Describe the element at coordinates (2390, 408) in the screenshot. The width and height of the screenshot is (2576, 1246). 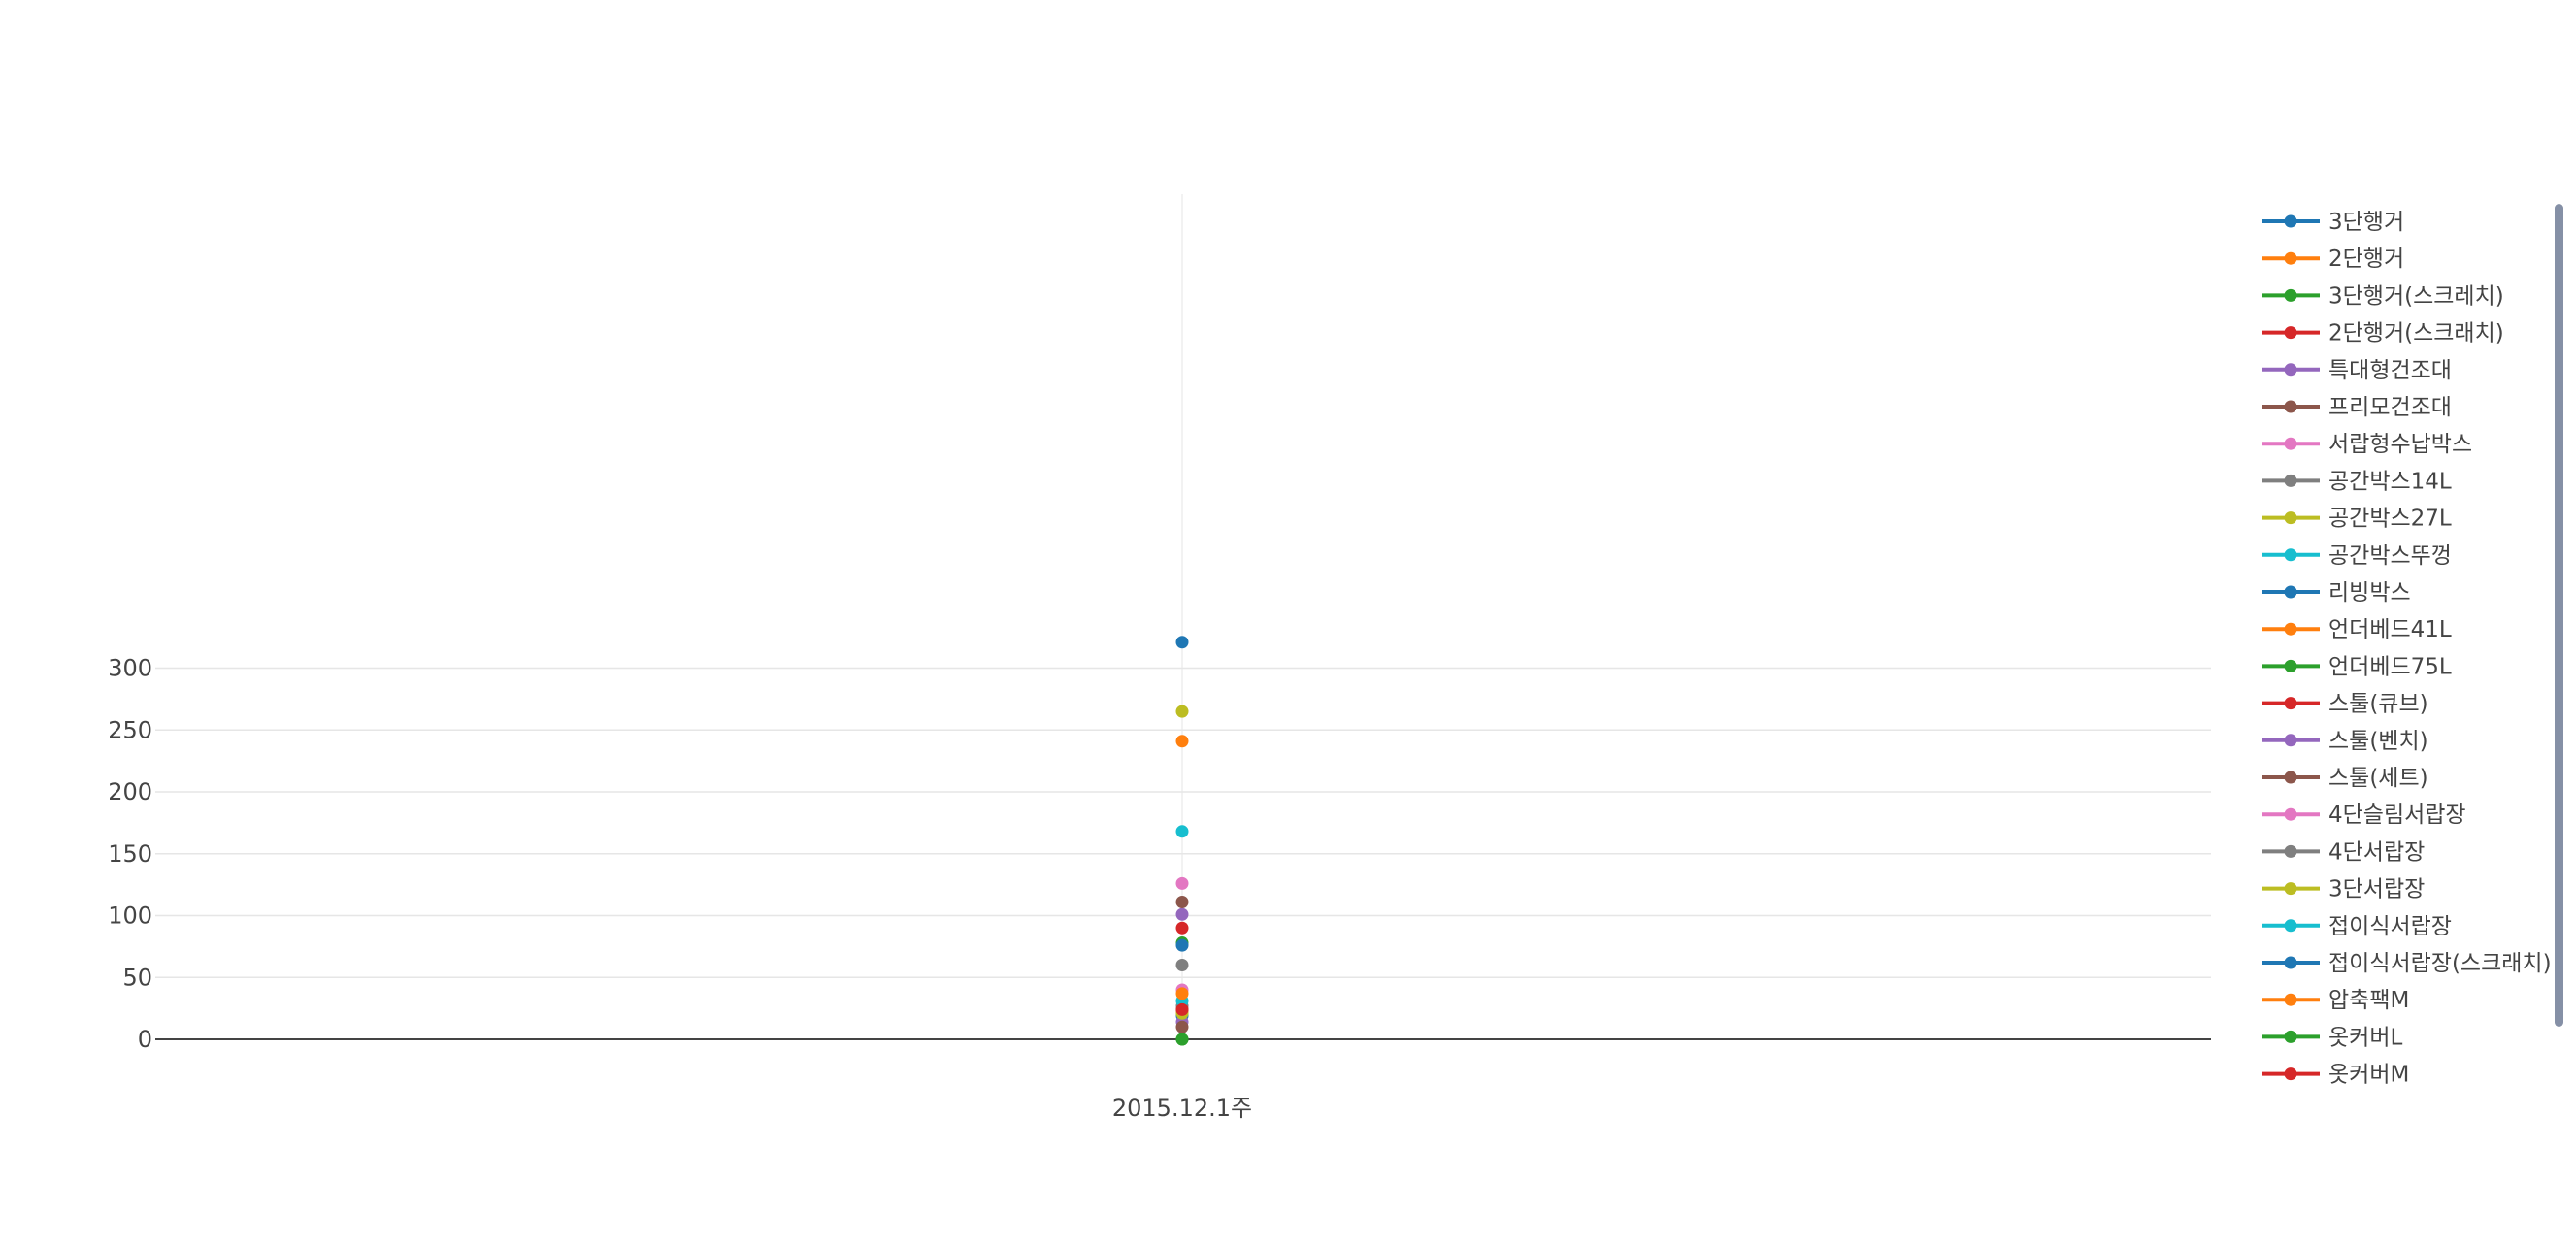
I see `legend-label: 프리모건조대` at that location.